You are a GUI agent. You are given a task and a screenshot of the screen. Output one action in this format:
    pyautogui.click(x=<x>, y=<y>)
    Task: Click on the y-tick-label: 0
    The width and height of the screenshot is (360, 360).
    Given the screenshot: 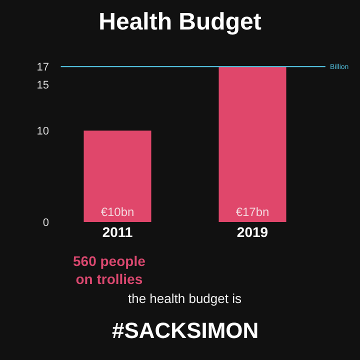 What is the action you would take?
    pyautogui.click(x=45, y=222)
    